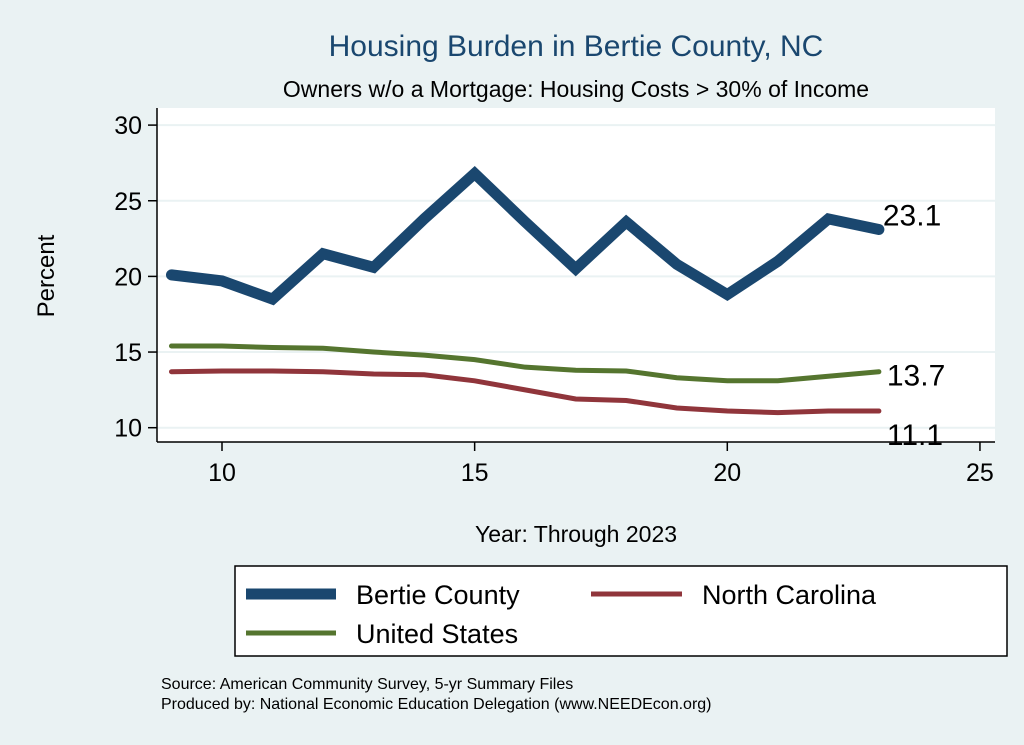 This screenshot has width=1024, height=745. What do you see at coordinates (916, 376) in the screenshot?
I see `end-label: 13.7` at bounding box center [916, 376].